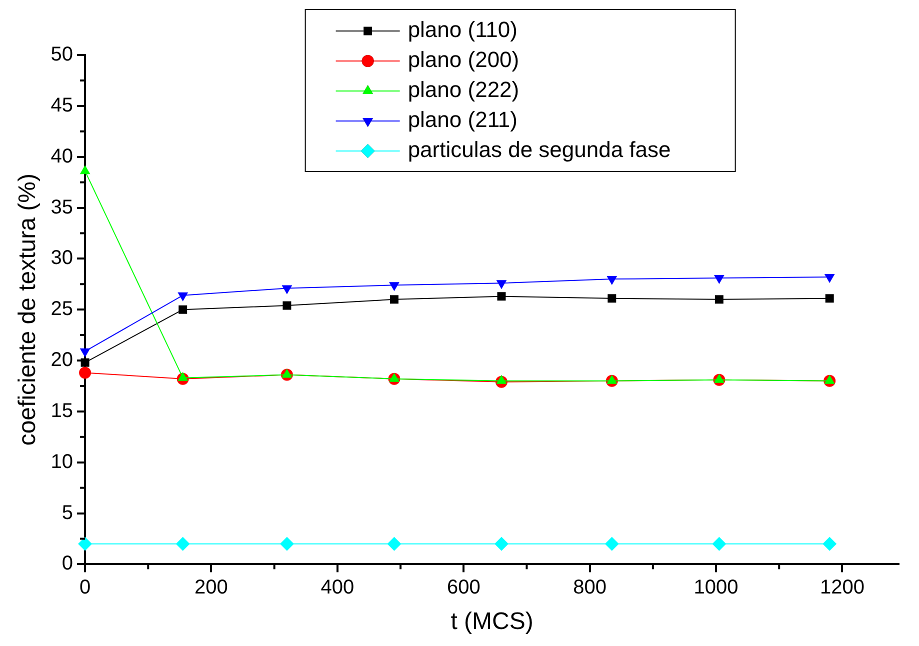 The height and width of the screenshot is (646, 919). I want to click on y-tick-label: 10, so click(62, 461).